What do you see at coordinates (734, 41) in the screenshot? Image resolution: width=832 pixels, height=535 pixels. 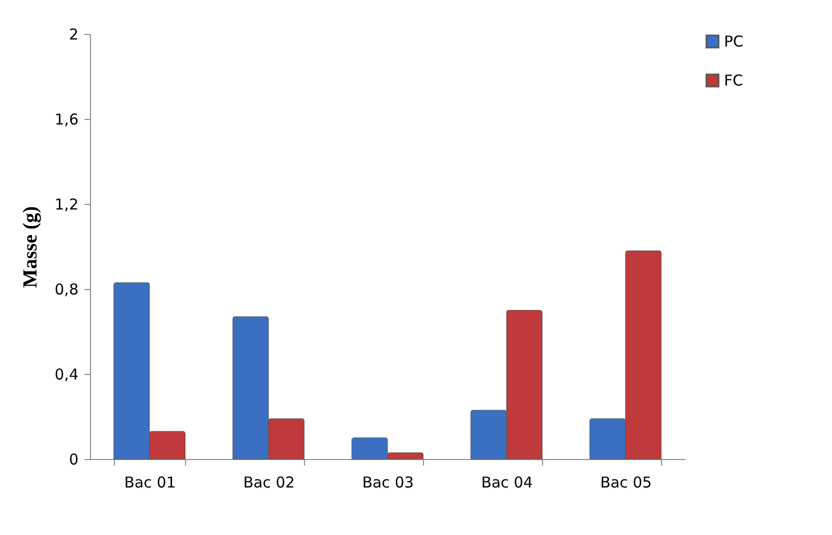 I see `legend-label: PC` at bounding box center [734, 41].